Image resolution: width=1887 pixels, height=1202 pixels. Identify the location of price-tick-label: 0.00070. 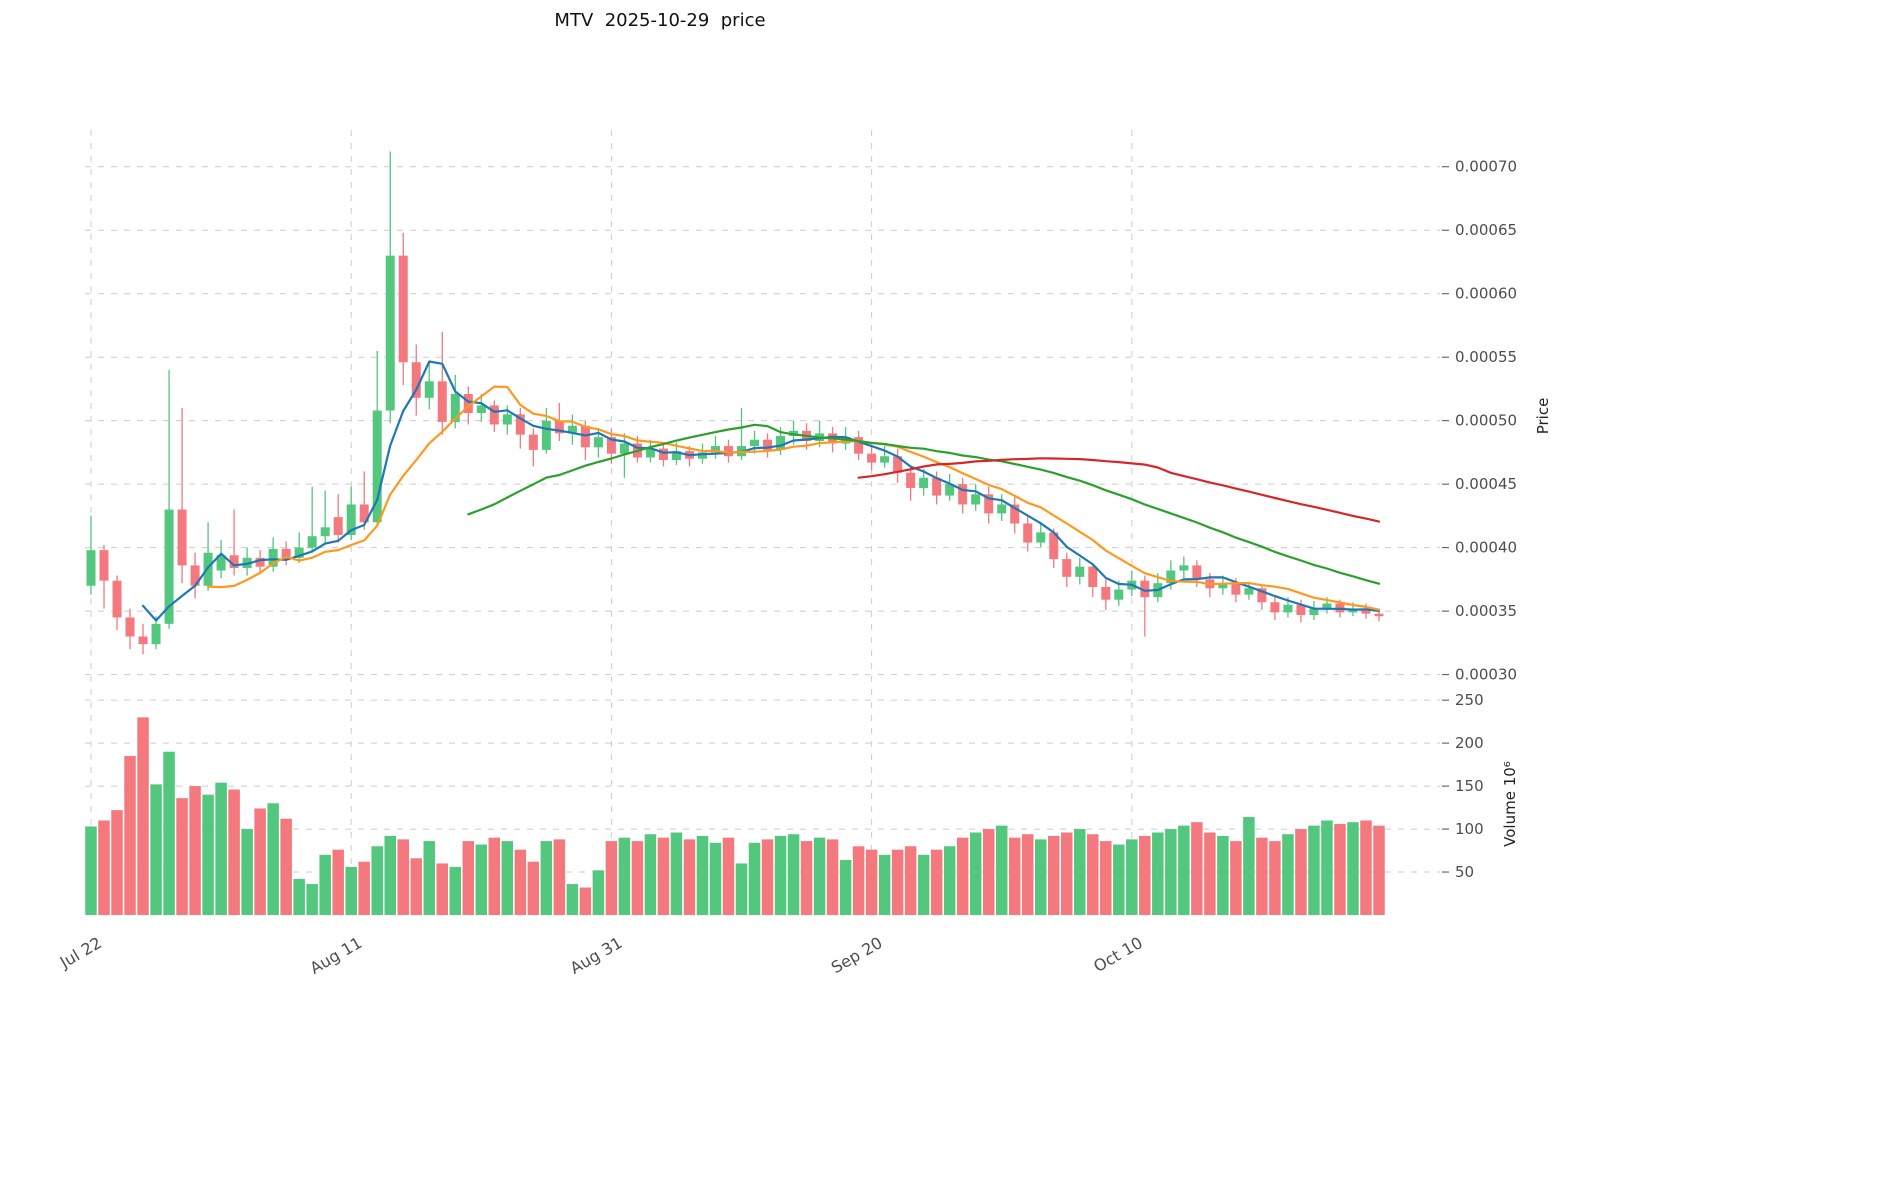
(1486, 167).